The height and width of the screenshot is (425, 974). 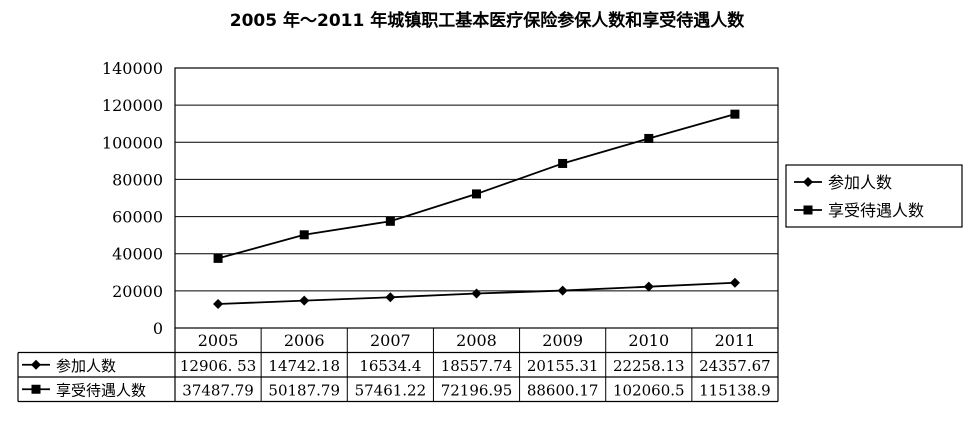 I want to click on y-tick-label: 60000, so click(x=137, y=217).